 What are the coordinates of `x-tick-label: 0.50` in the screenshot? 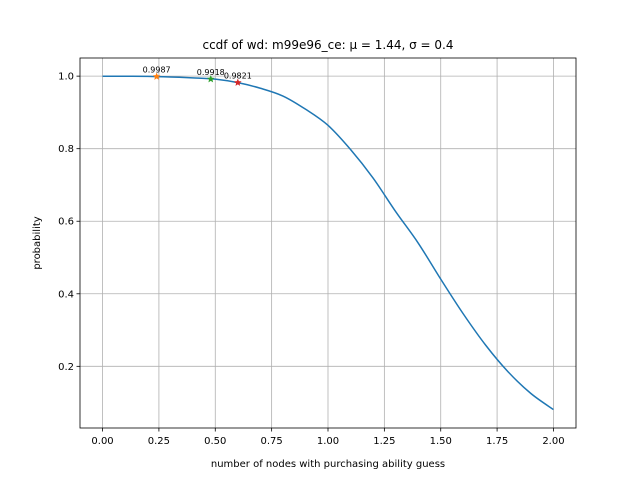 It's located at (215, 441).